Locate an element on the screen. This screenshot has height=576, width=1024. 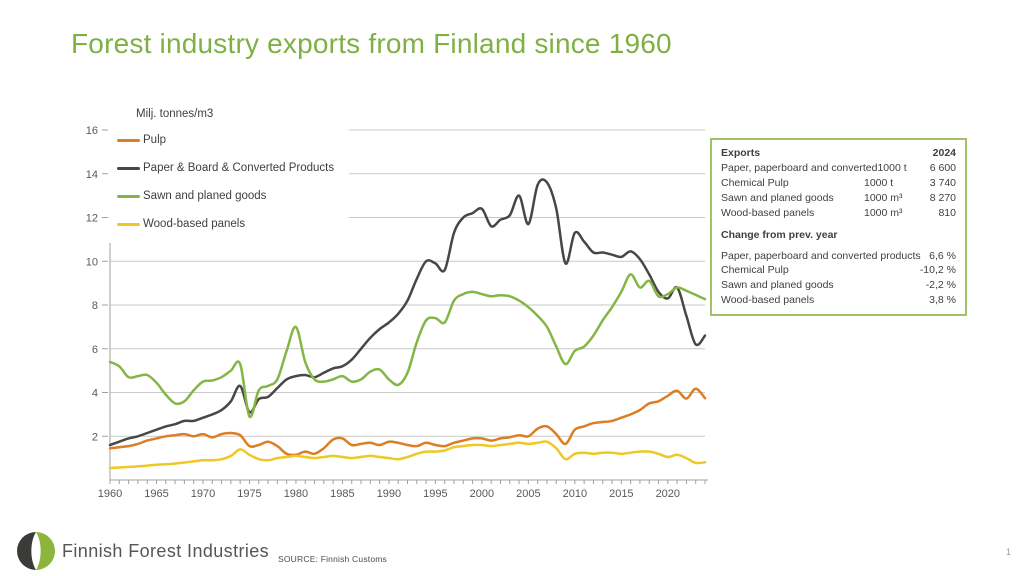
legend-item: Sawn and planed goods is located at coordinates (229, 196).